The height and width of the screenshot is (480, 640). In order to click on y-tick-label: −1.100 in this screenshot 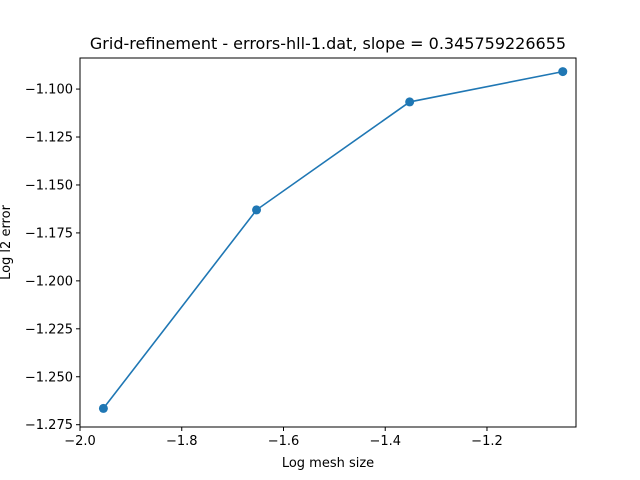, I will do `click(49, 90)`.